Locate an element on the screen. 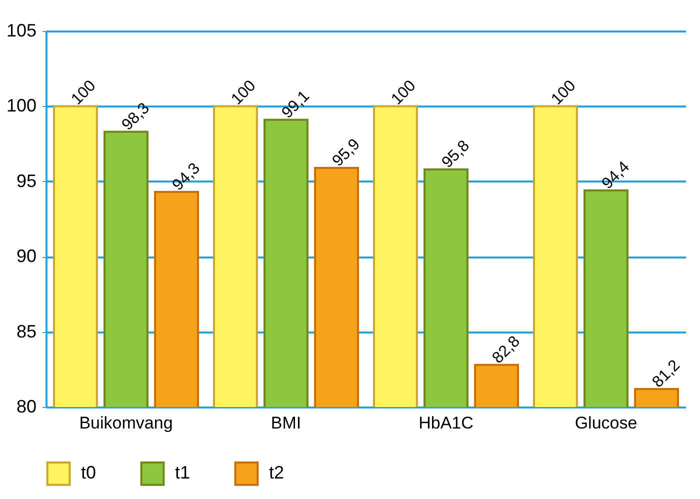 This screenshot has width=700, height=499. y-tick-label: 85 is located at coordinates (26, 331).